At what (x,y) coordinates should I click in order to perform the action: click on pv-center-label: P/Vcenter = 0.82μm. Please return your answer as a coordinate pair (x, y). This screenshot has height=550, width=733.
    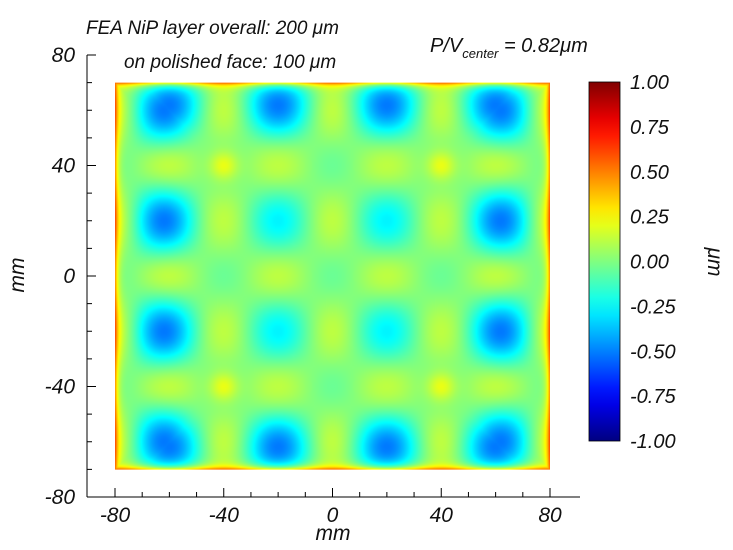
    Looking at the image, I should click on (509, 48).